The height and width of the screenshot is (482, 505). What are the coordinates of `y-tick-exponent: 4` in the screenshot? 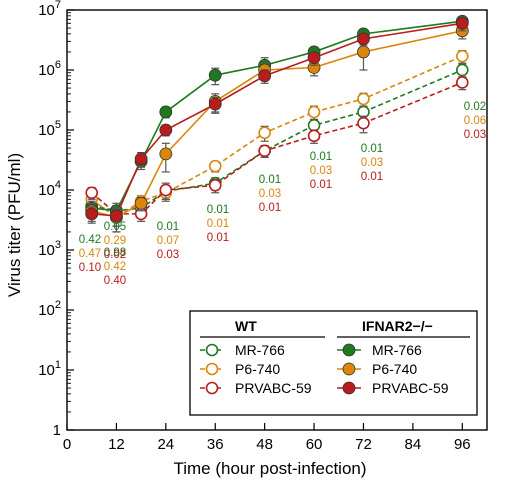 It's located at (58, 185).